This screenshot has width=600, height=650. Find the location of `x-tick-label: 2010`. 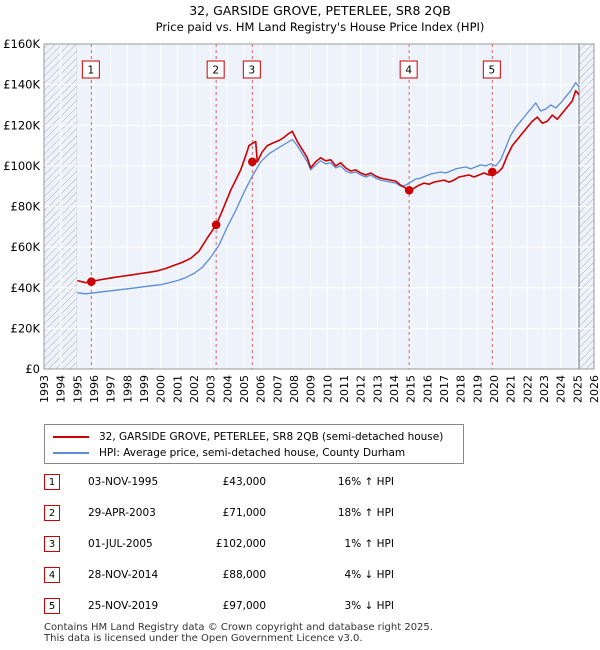

x-tick-label: 2010 is located at coordinates (327, 389).